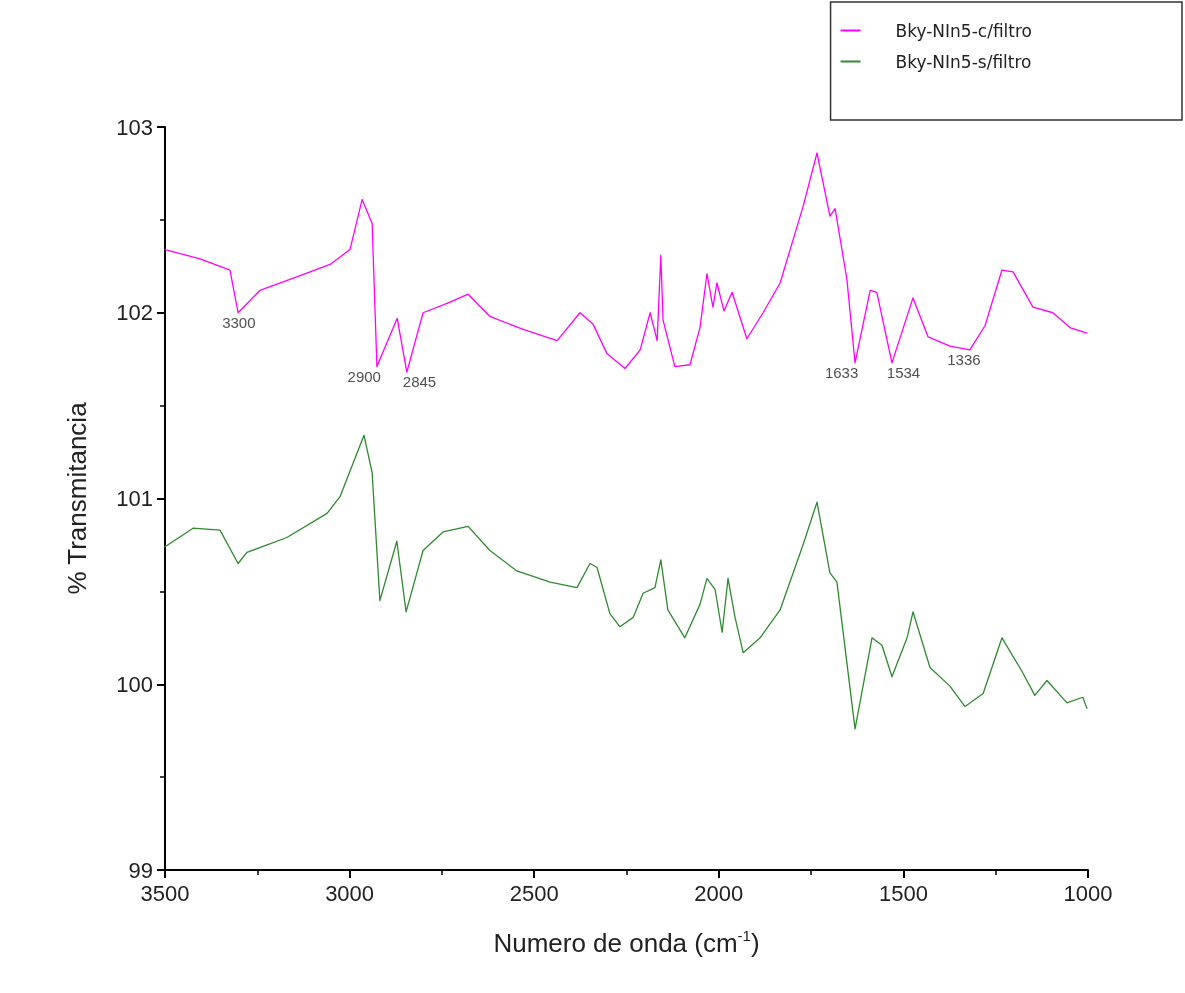  I want to click on y-tick-label: 100, so click(134, 684).